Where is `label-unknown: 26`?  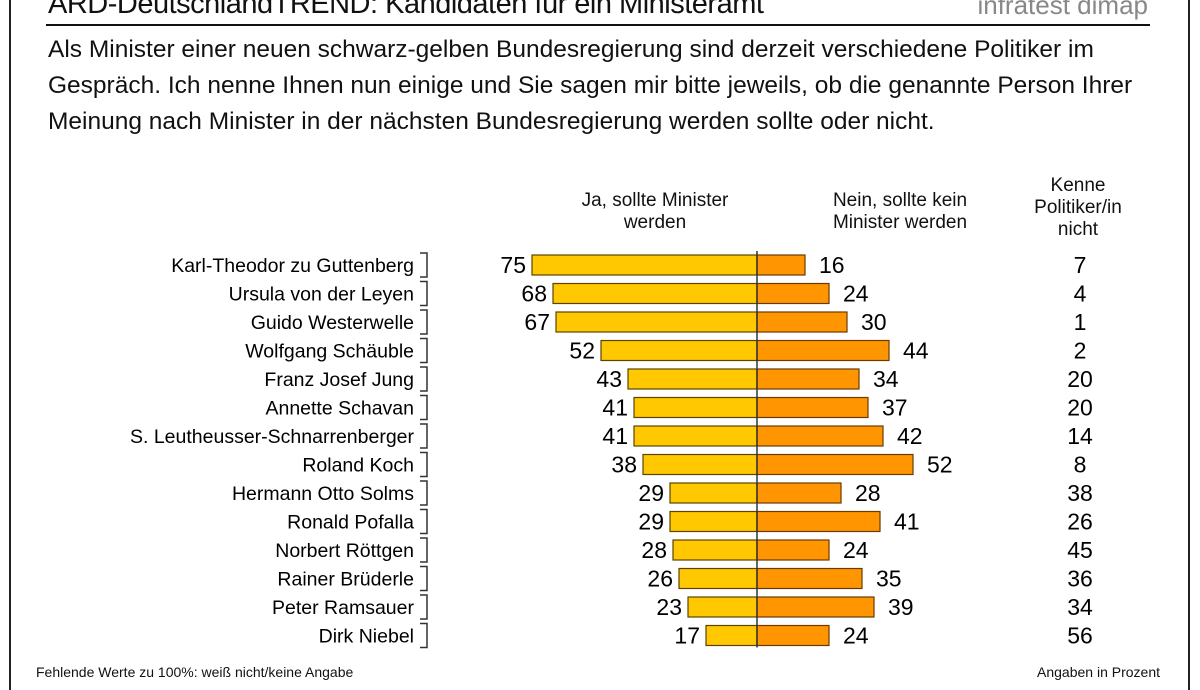 label-unknown: 26 is located at coordinates (1080, 522).